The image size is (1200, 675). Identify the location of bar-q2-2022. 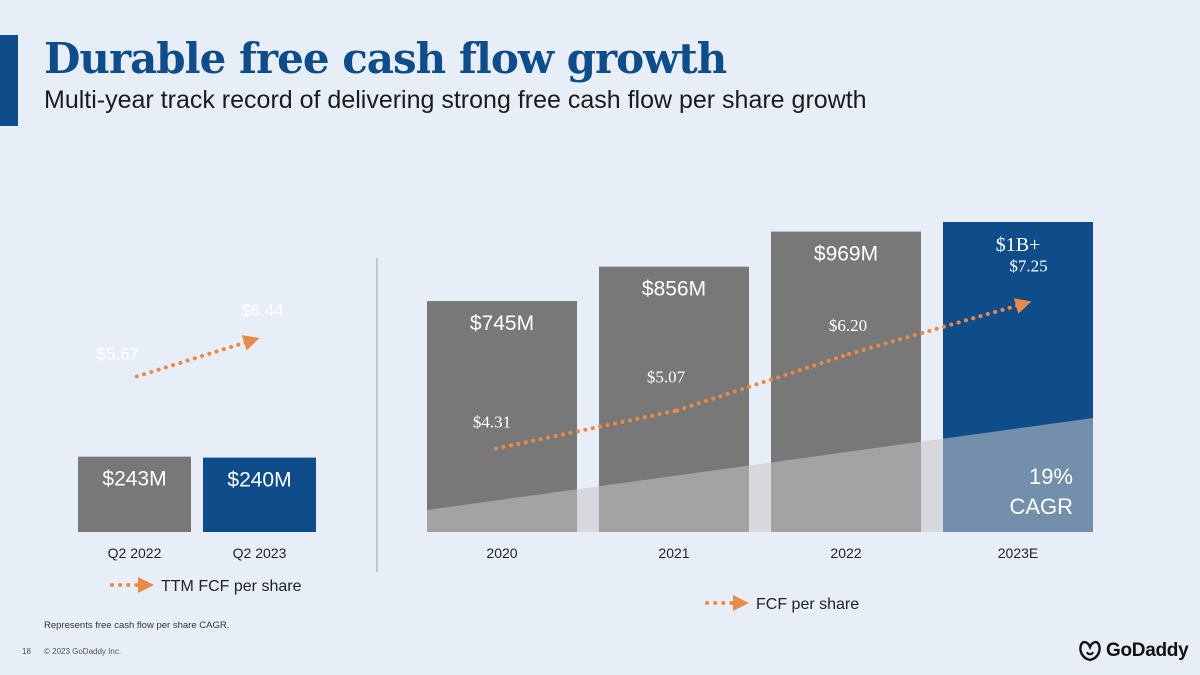
(134, 494).